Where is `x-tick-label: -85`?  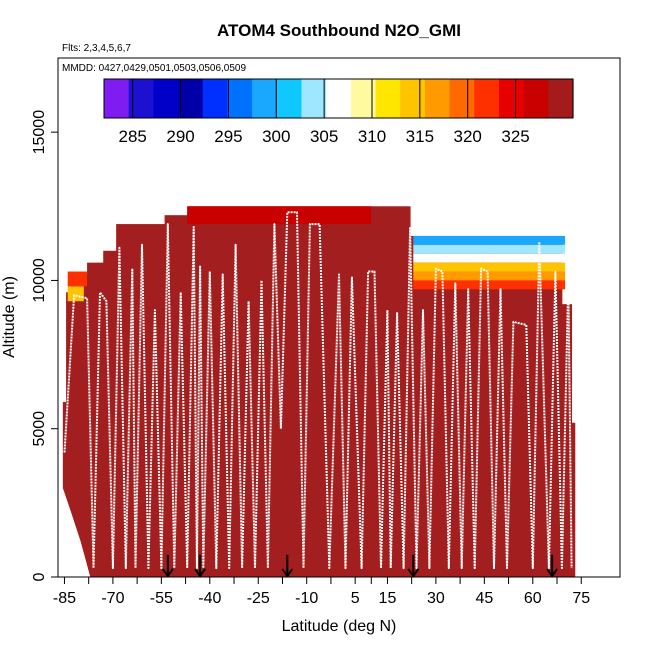 x-tick-label: -85 is located at coordinates (64, 598).